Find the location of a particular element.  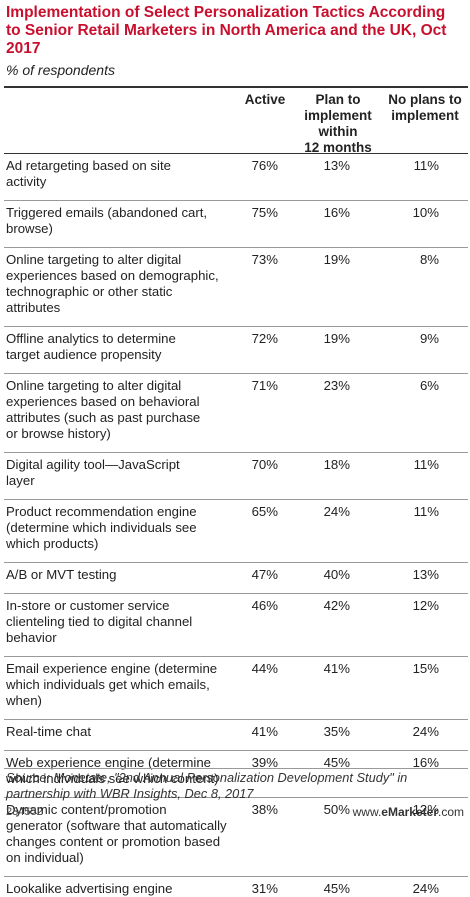

value-active: 73% is located at coordinates (264, 259).